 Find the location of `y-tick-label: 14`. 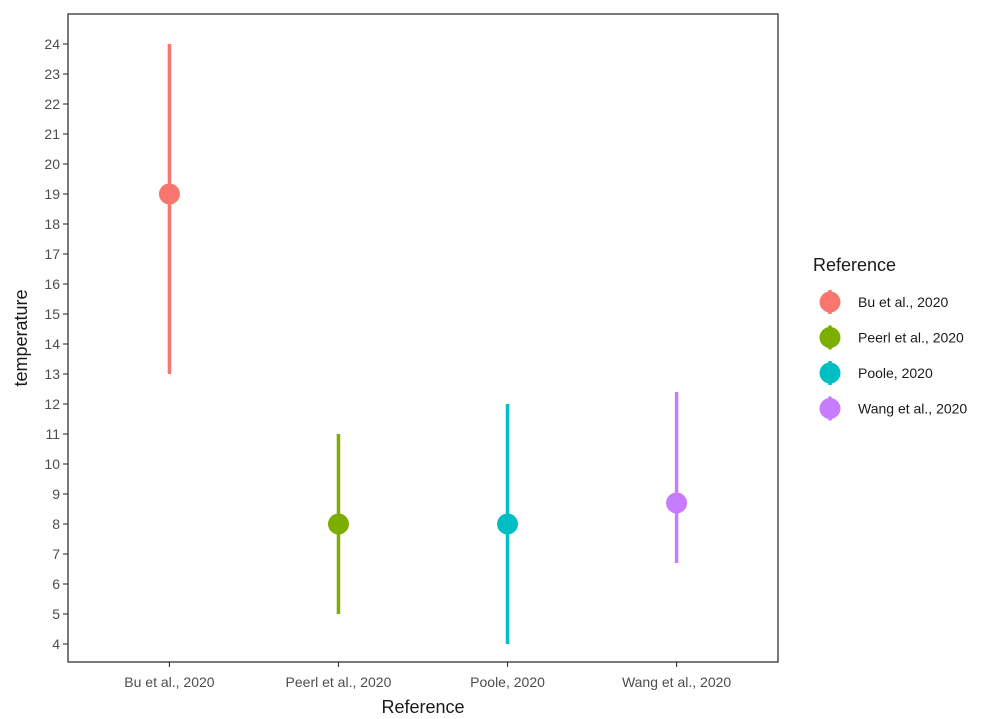

y-tick-label: 14 is located at coordinates (52, 344).